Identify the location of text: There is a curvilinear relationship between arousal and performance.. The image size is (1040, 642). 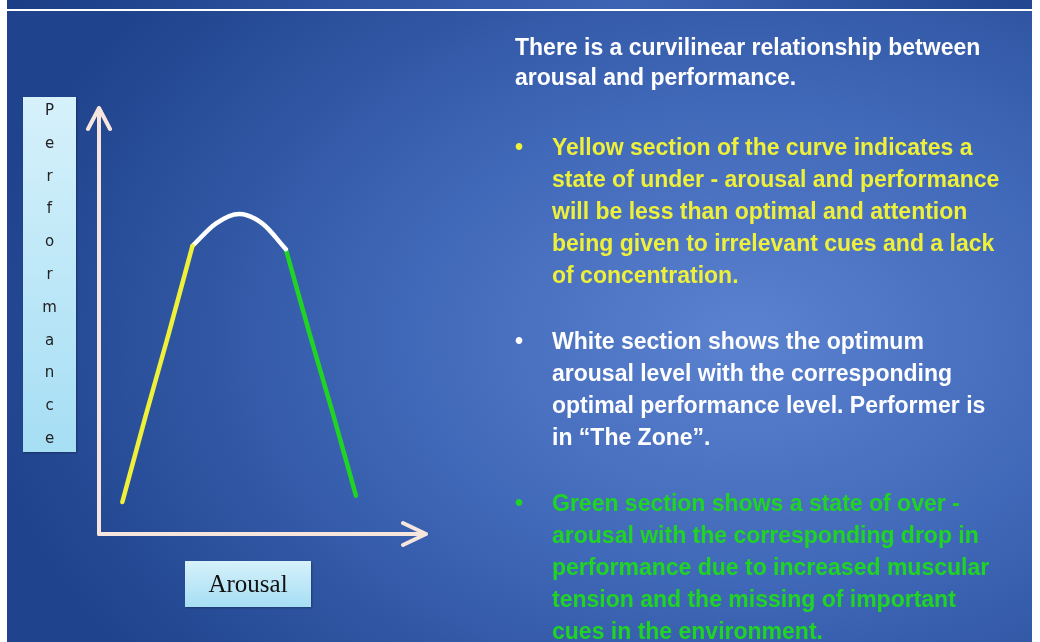
(748, 62).